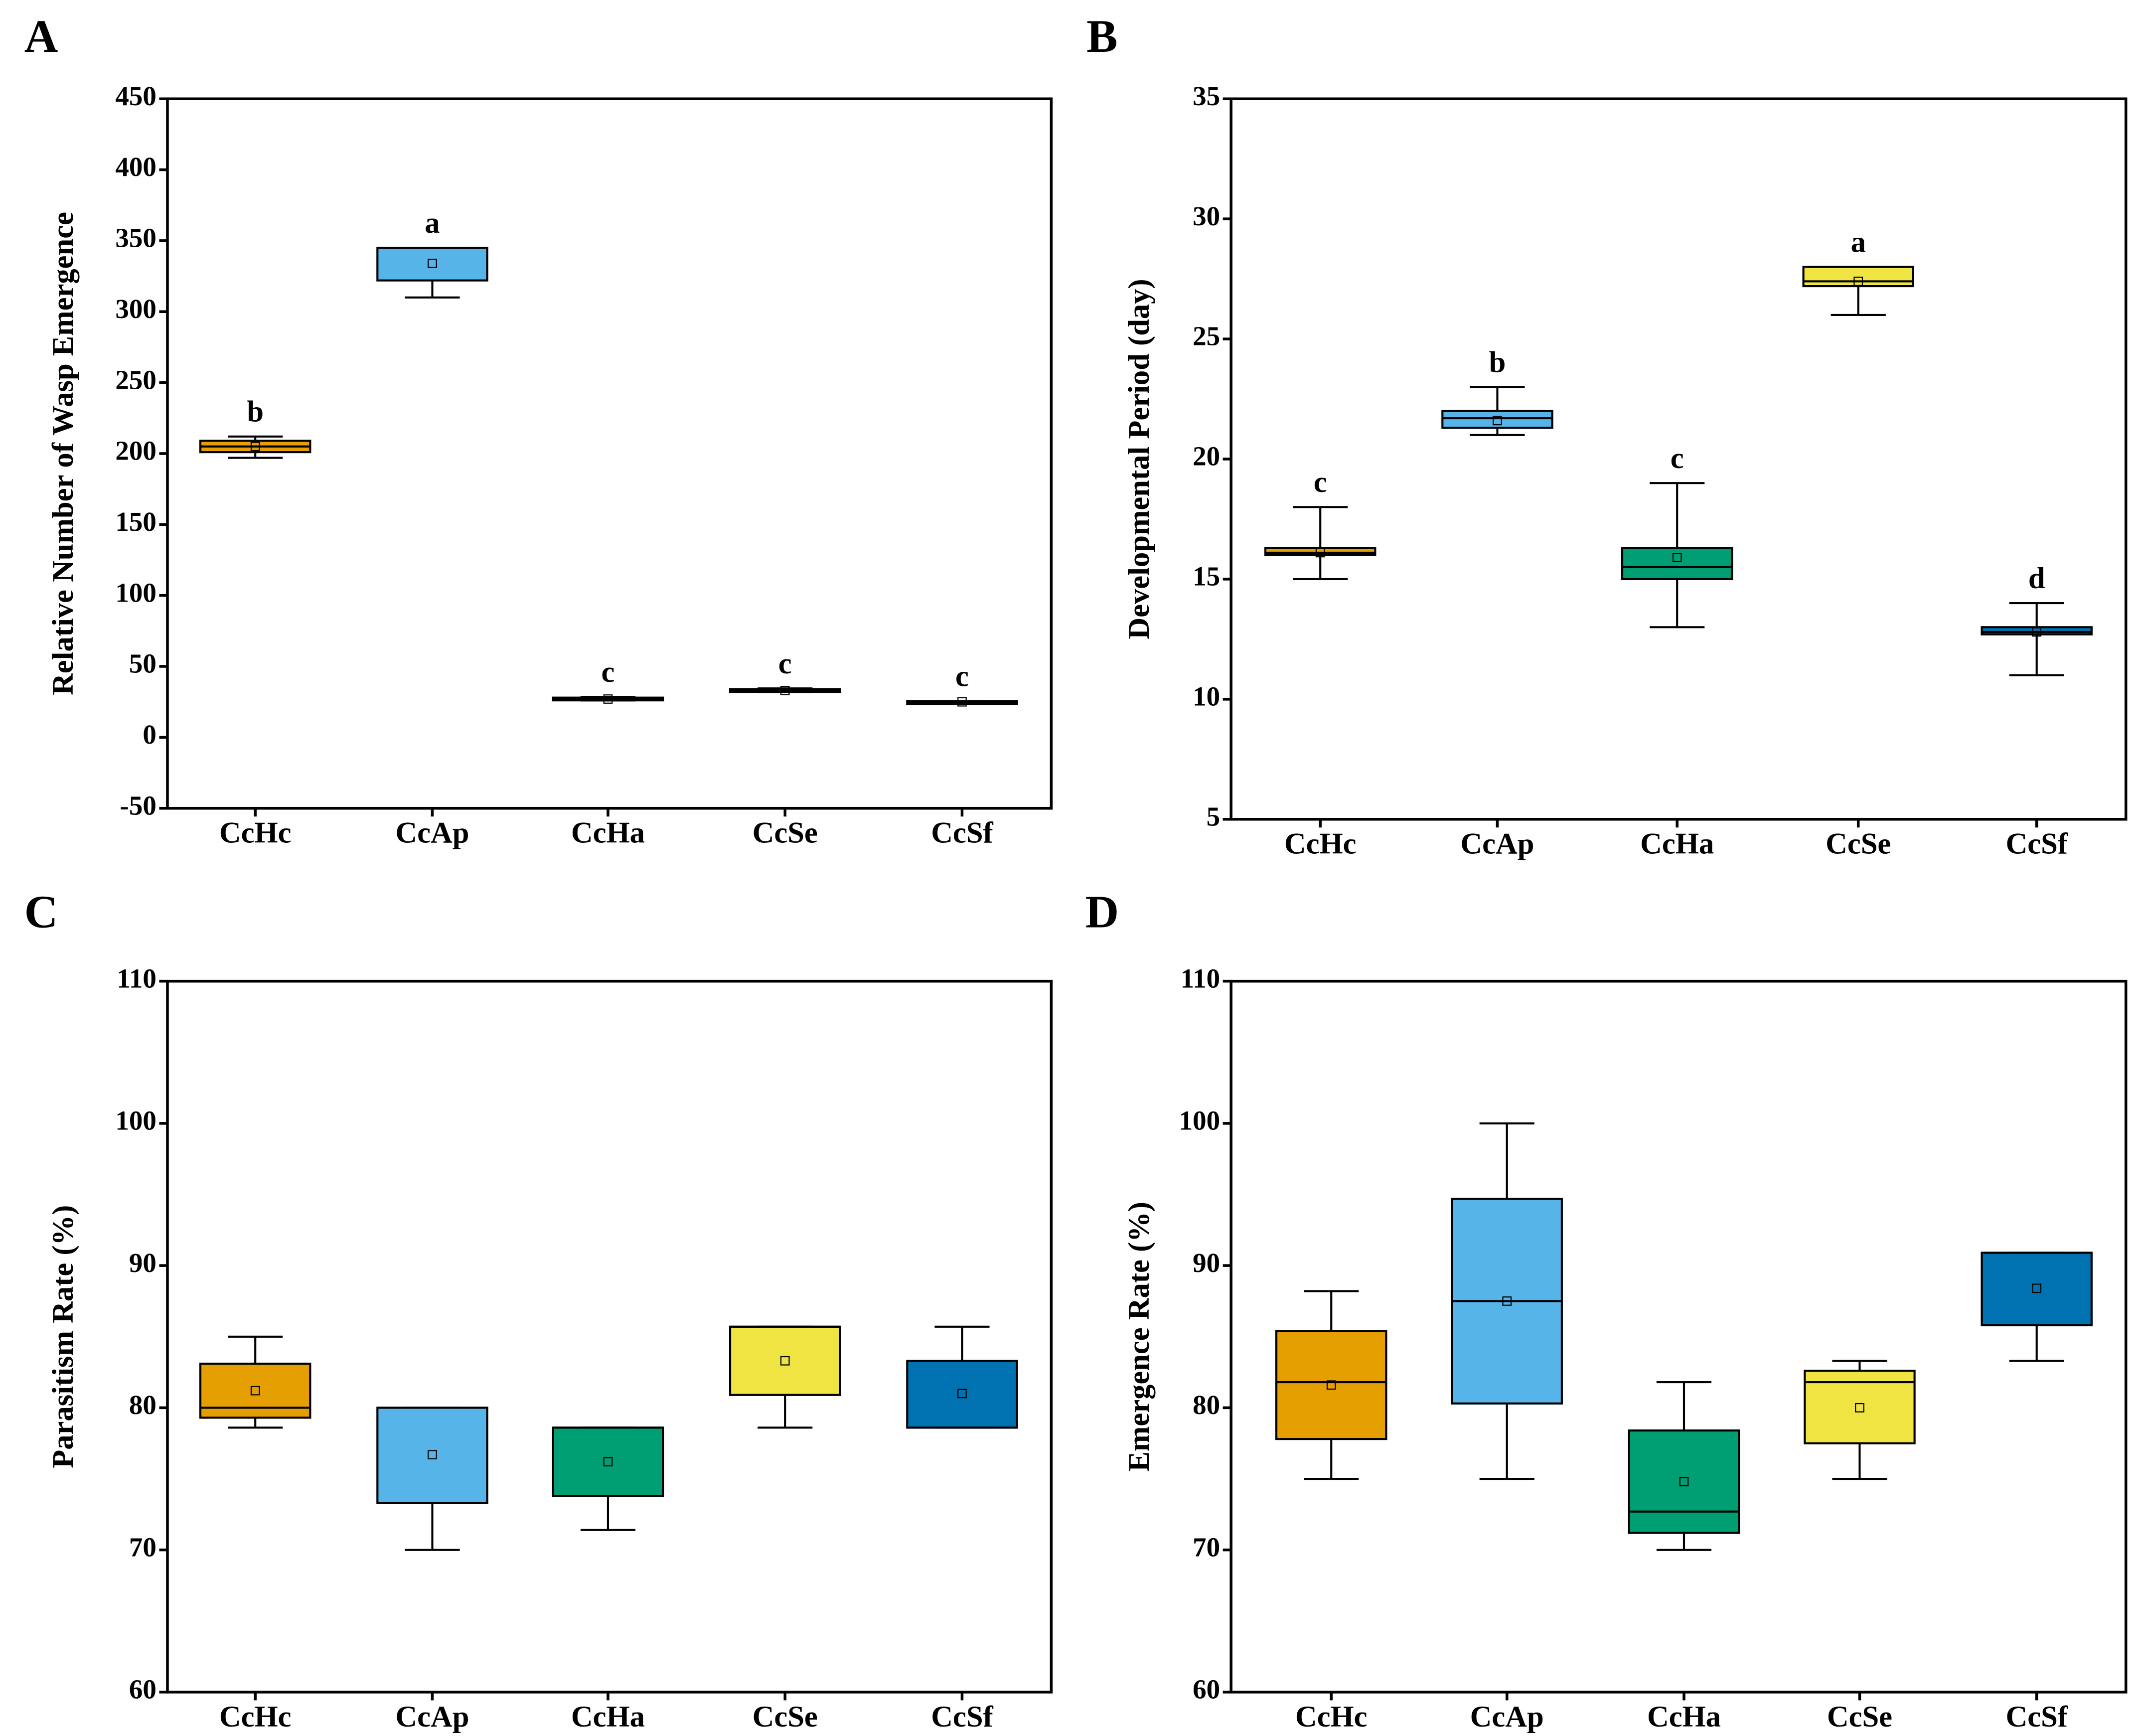 The image size is (2141, 1736). What do you see at coordinates (135, 521) in the screenshot?
I see `y-tick-label: 150` at bounding box center [135, 521].